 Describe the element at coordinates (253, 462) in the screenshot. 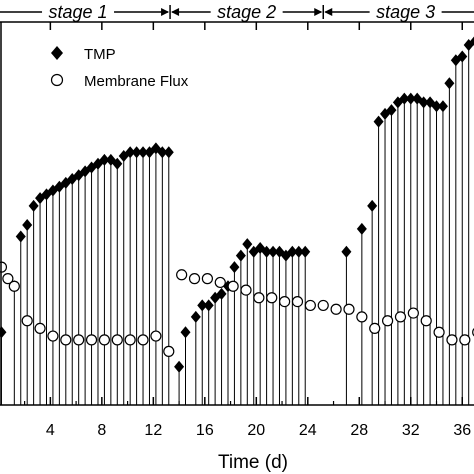

I see `x-axis-title: Time (d)` at that location.